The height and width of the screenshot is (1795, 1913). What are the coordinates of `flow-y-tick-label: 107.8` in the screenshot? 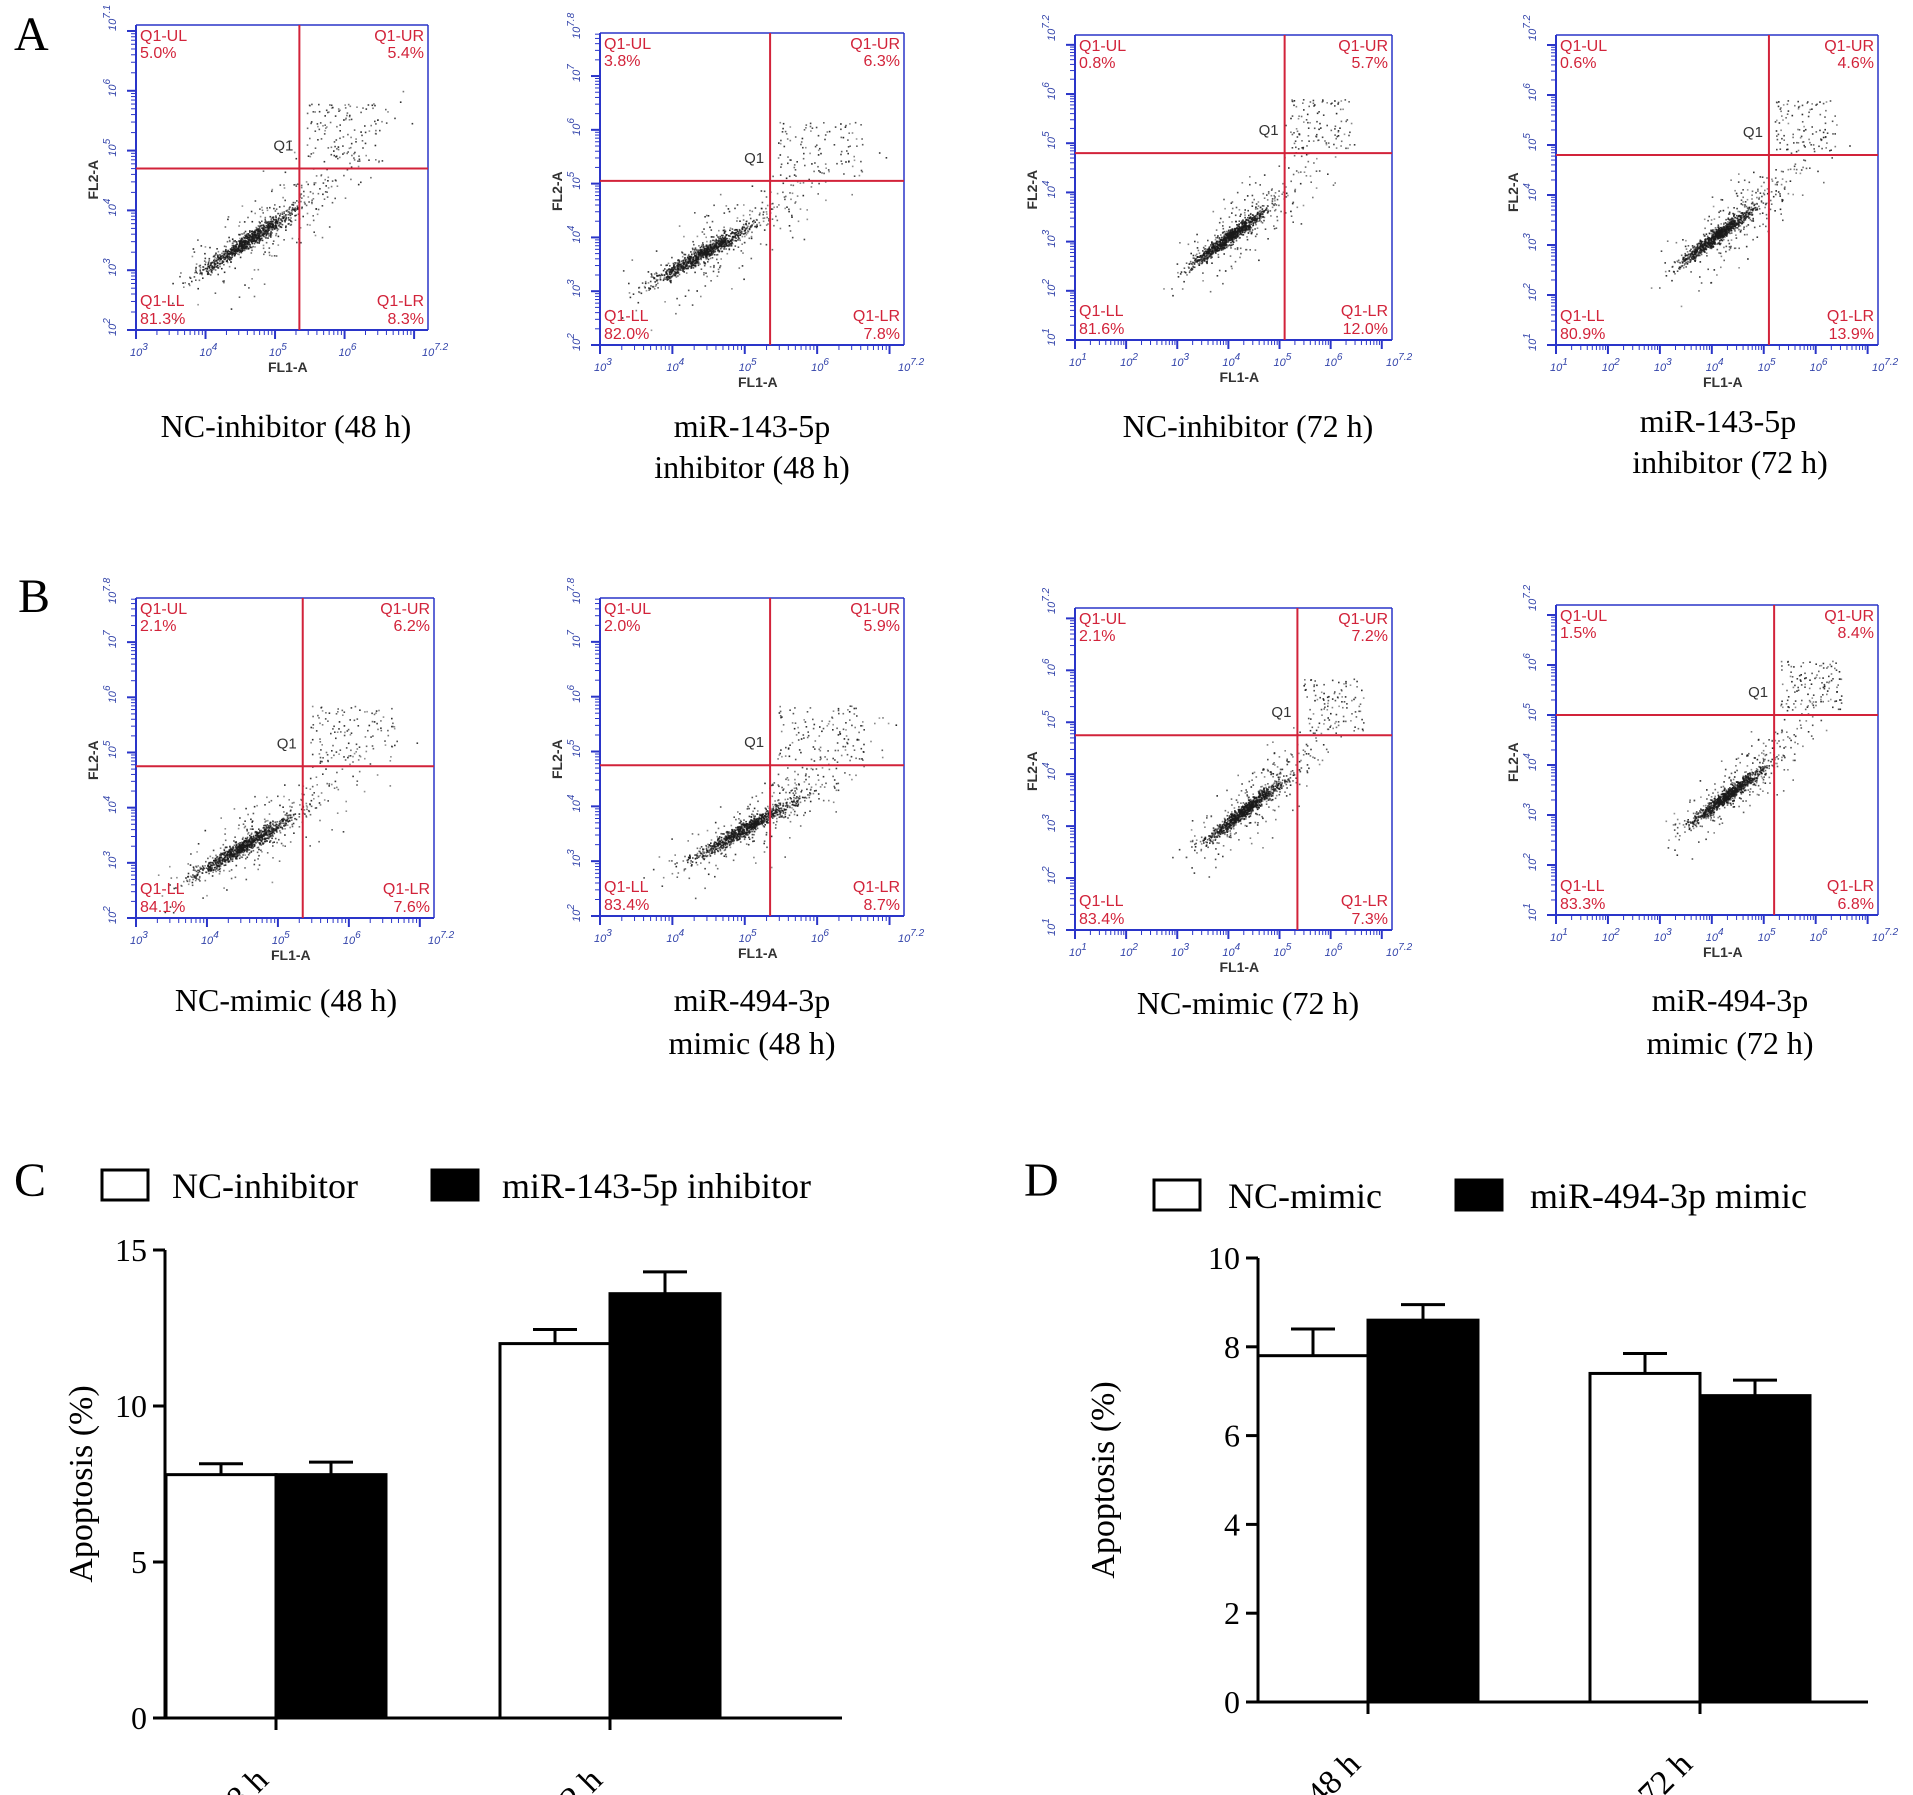 It's located at (574, 25).